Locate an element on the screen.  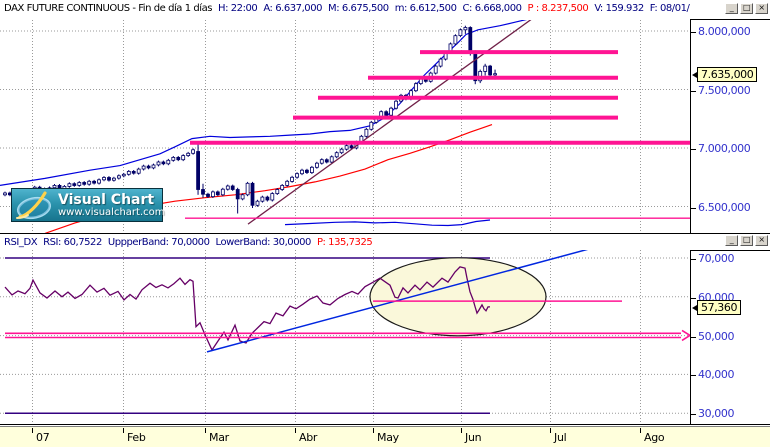
month-label: 07 is located at coordinates (43, 437).